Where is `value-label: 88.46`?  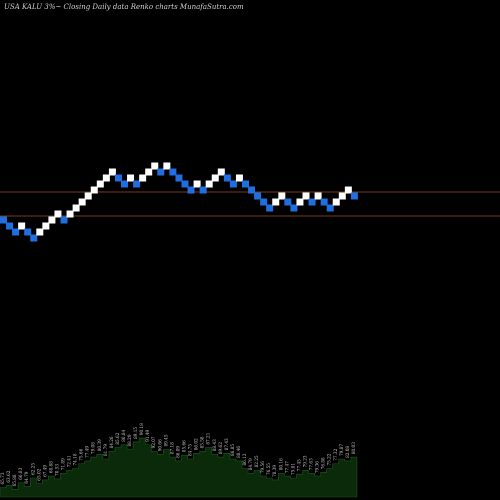 value-label: 88.46 is located at coordinates (238, 452).